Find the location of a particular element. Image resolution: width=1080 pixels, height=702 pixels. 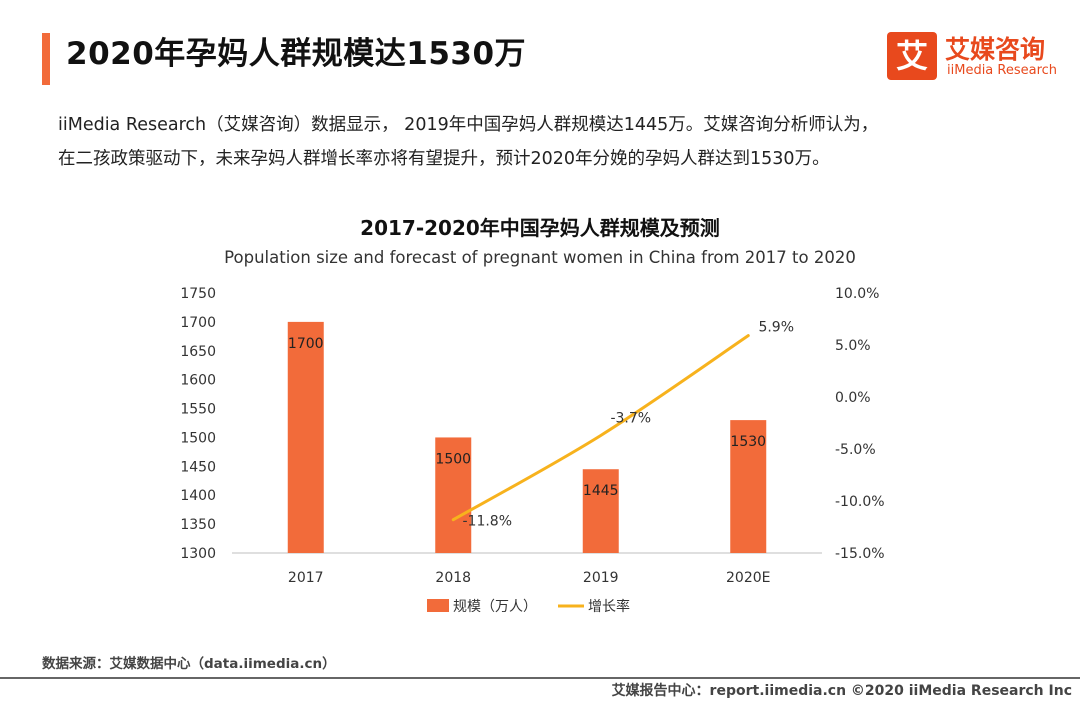

legend-label-line: 增长率 is located at coordinates (609, 606).